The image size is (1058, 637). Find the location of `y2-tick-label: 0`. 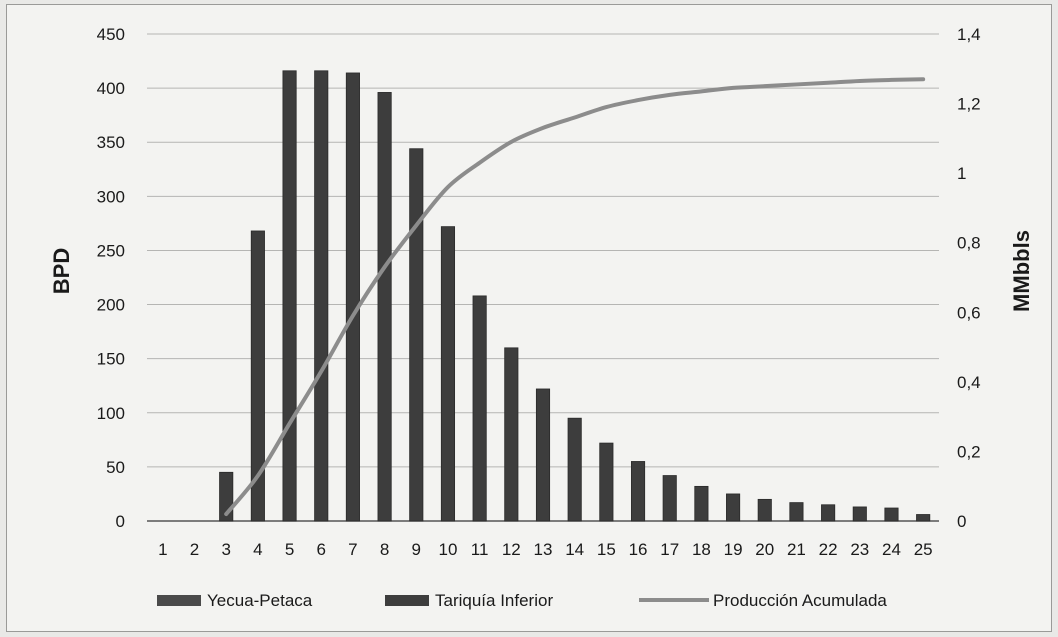

y2-tick-label: 0 is located at coordinates (961, 521).